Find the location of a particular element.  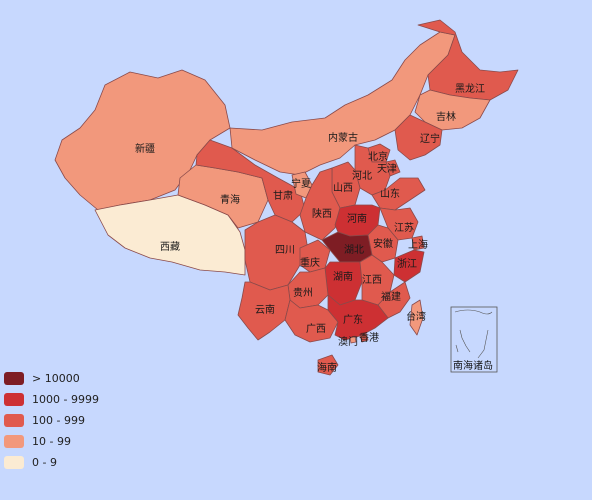

label-henan: 河南 is located at coordinates (357, 218).